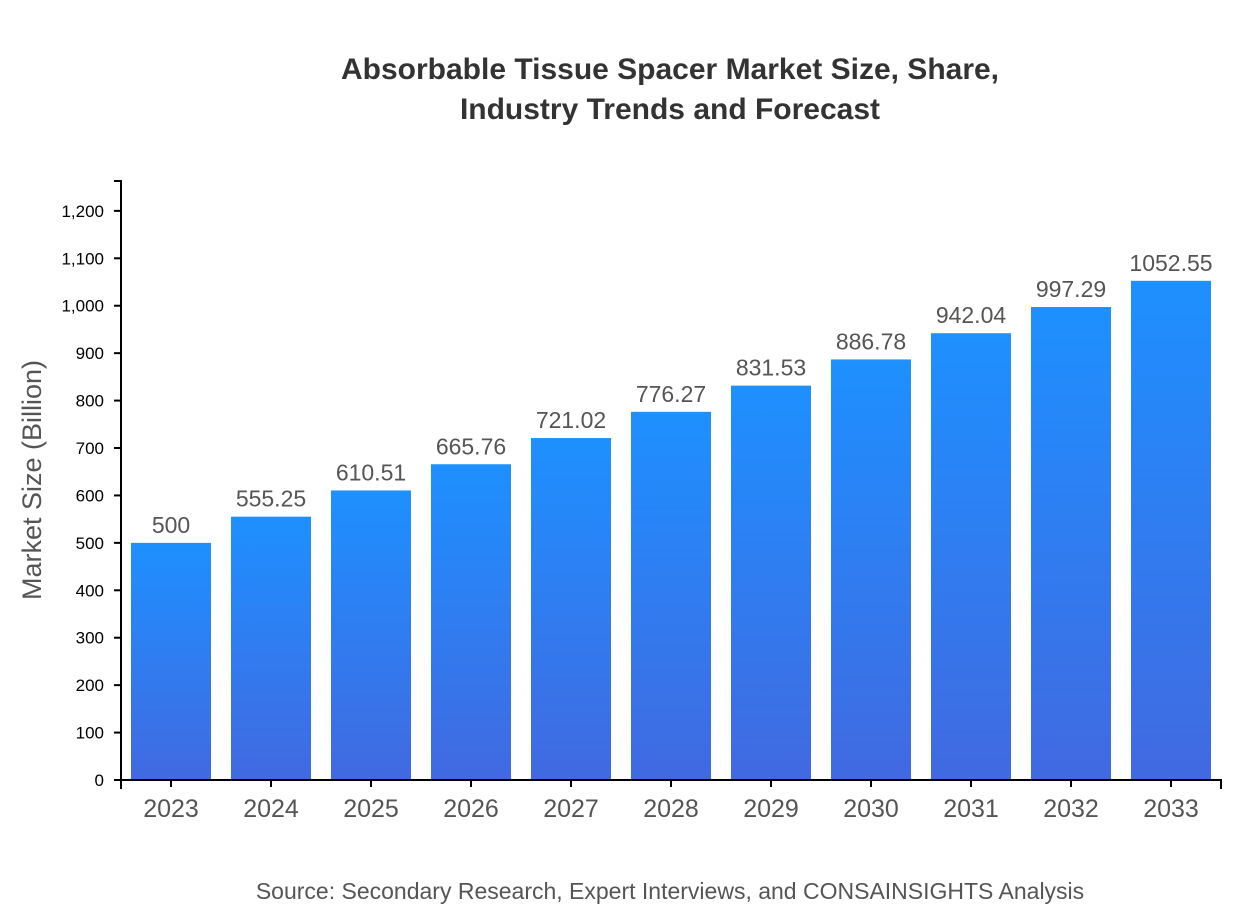 The image size is (1260, 920). Describe the element at coordinates (871, 569) in the screenshot. I see `bar-2030` at that location.